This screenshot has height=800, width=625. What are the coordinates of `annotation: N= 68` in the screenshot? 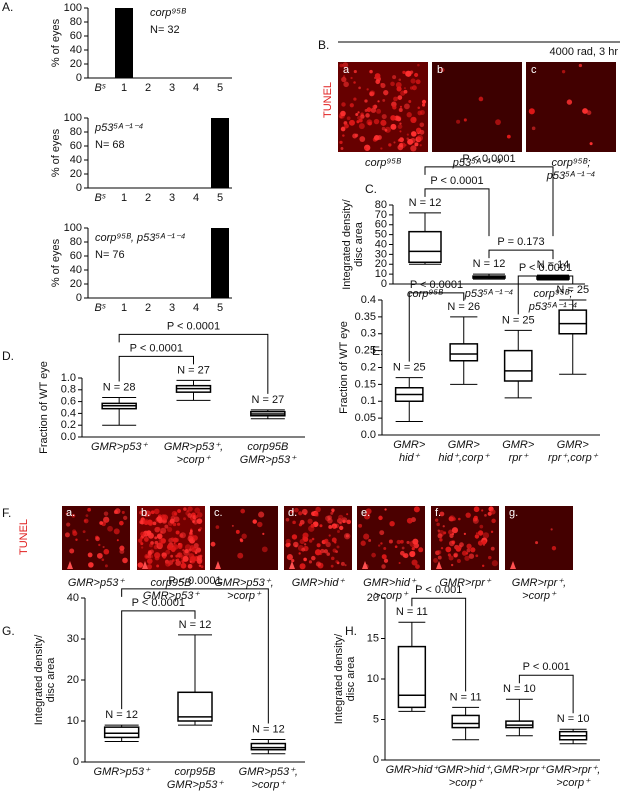 It's located at (110, 145).